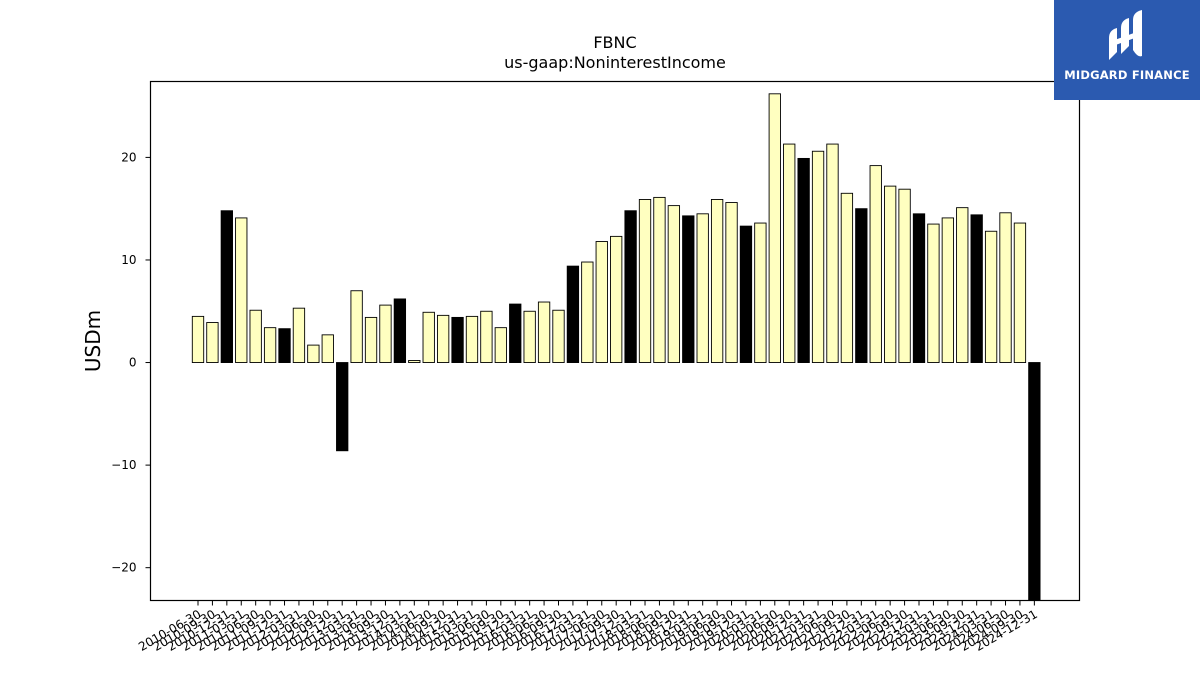 The height and width of the screenshot is (675, 1200). What do you see at coordinates (123, 465) in the screenshot?
I see `y-tick-label: −10` at bounding box center [123, 465].